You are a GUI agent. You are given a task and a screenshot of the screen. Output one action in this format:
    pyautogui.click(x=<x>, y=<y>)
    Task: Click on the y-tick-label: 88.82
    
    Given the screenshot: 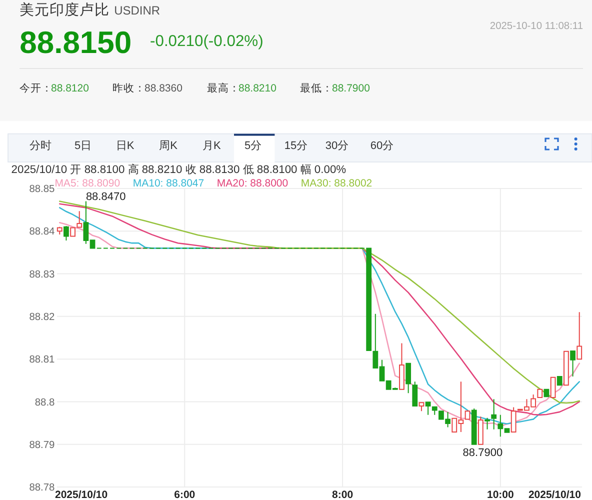 What is the action you would take?
    pyautogui.click(x=42, y=317)
    